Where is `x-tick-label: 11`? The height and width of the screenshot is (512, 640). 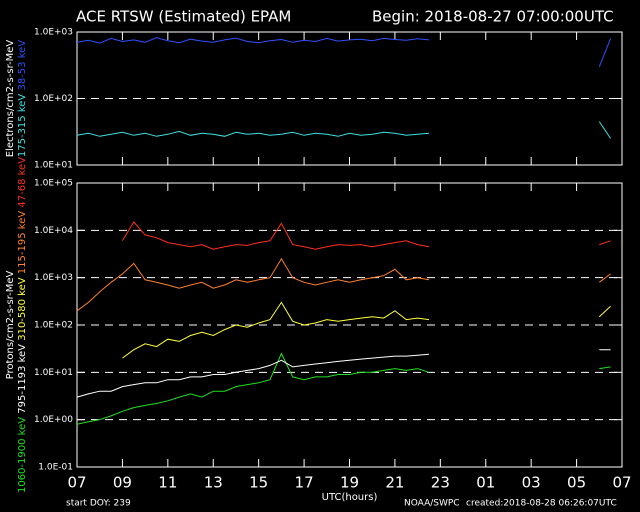 x-tick-label: 11 is located at coordinates (167, 483).